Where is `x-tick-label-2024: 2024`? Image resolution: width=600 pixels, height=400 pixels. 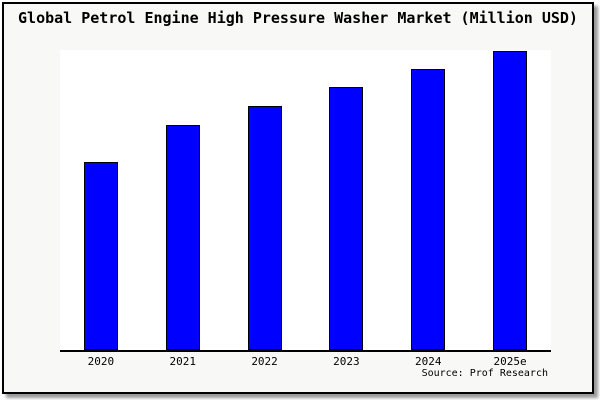 x-tick-label-2024: 2024 is located at coordinates (428, 361).